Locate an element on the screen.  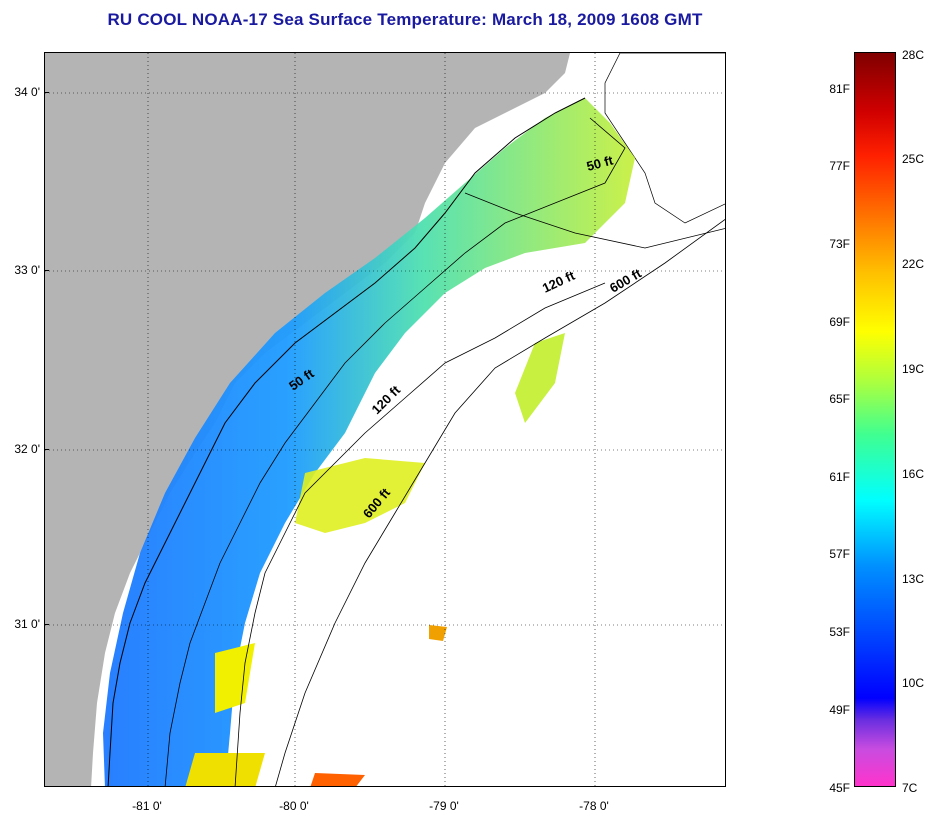
temperature-colorbar is located at coordinates (875, 419).